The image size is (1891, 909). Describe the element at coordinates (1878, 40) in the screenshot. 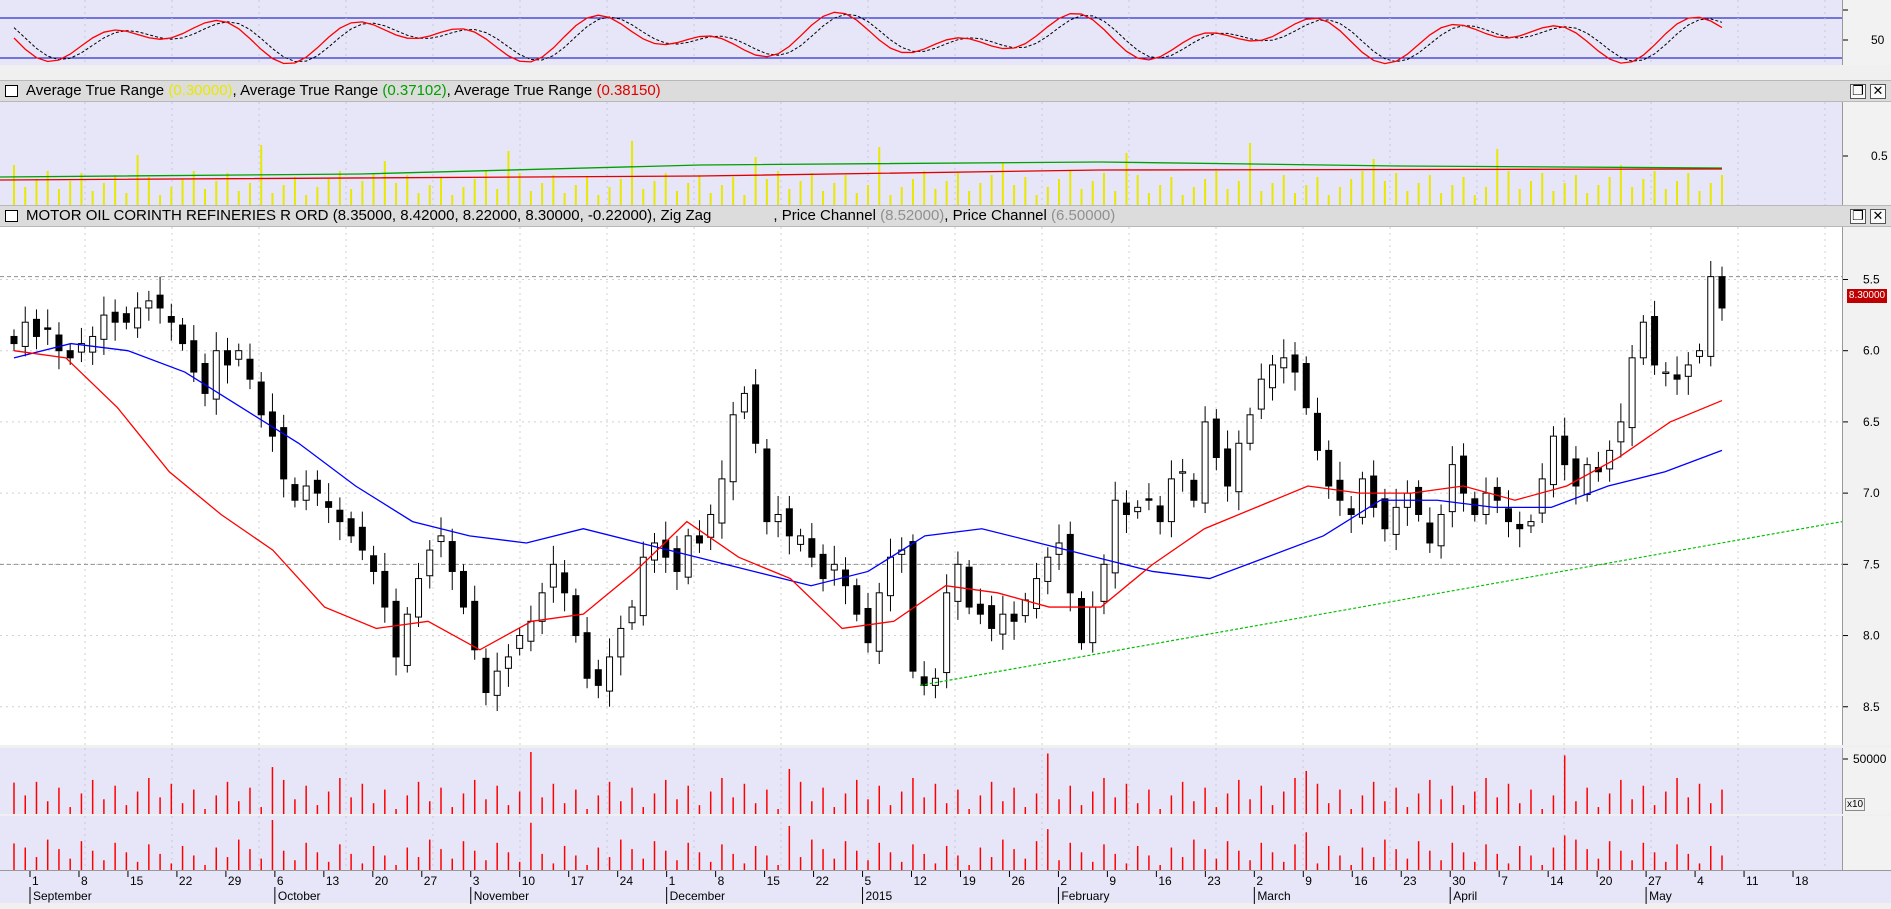

I see `stoch-tick-50: 50` at that location.